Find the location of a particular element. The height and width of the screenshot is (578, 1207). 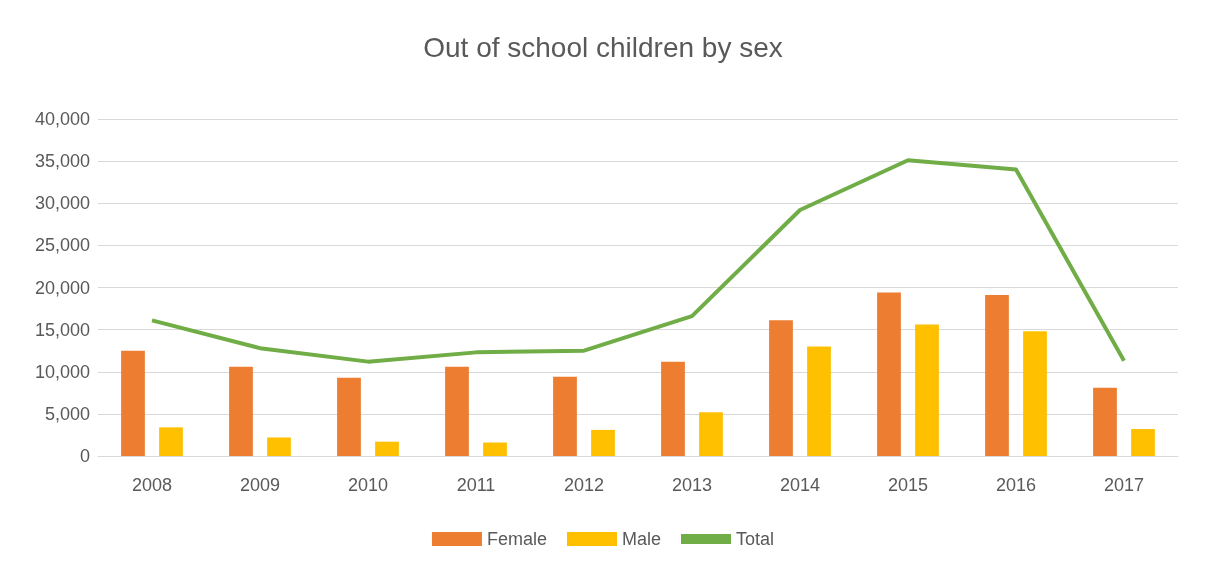

legend-label: Male is located at coordinates (641, 539).